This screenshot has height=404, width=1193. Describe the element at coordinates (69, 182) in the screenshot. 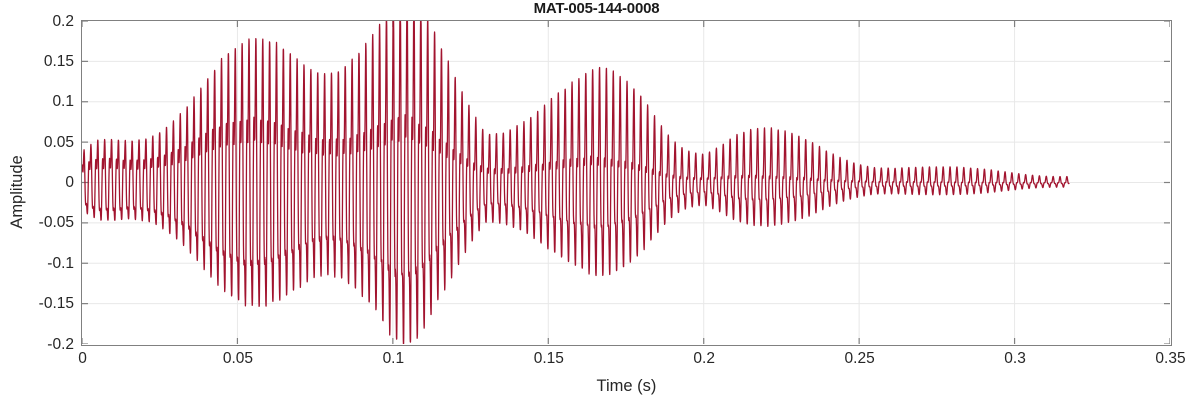

I see `y-tick-label: 0` at that location.